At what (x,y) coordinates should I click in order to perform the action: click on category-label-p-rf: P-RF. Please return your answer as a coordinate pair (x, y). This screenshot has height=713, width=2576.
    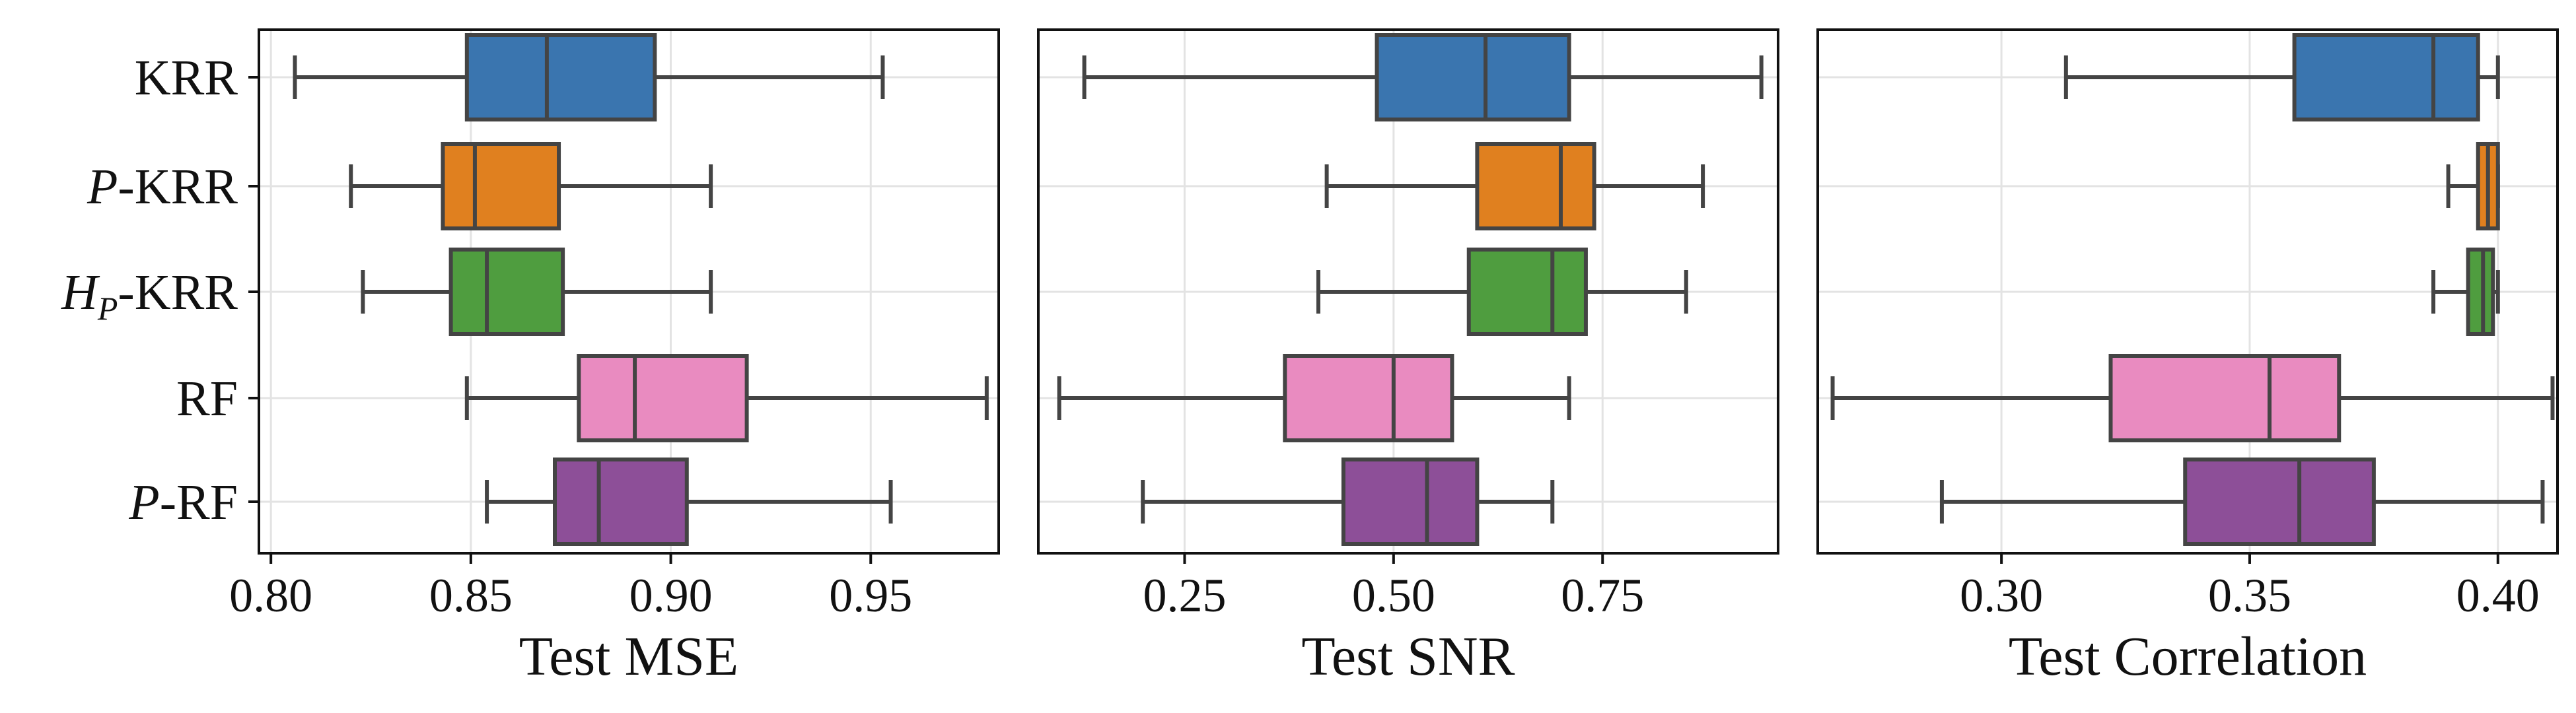
    Looking at the image, I should click on (183, 502).